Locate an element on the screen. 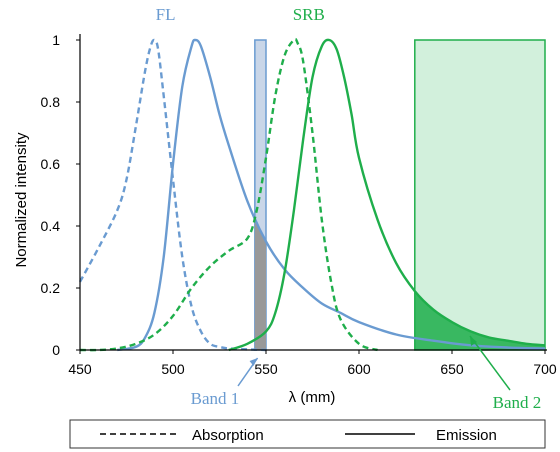 The height and width of the screenshot is (452, 560). band-2-label: Band 2 is located at coordinates (517, 402).